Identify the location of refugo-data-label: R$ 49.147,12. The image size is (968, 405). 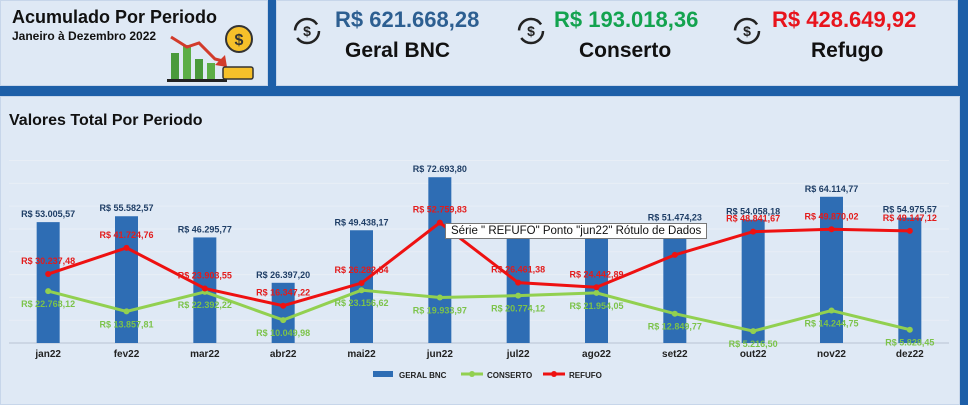
(910, 218).